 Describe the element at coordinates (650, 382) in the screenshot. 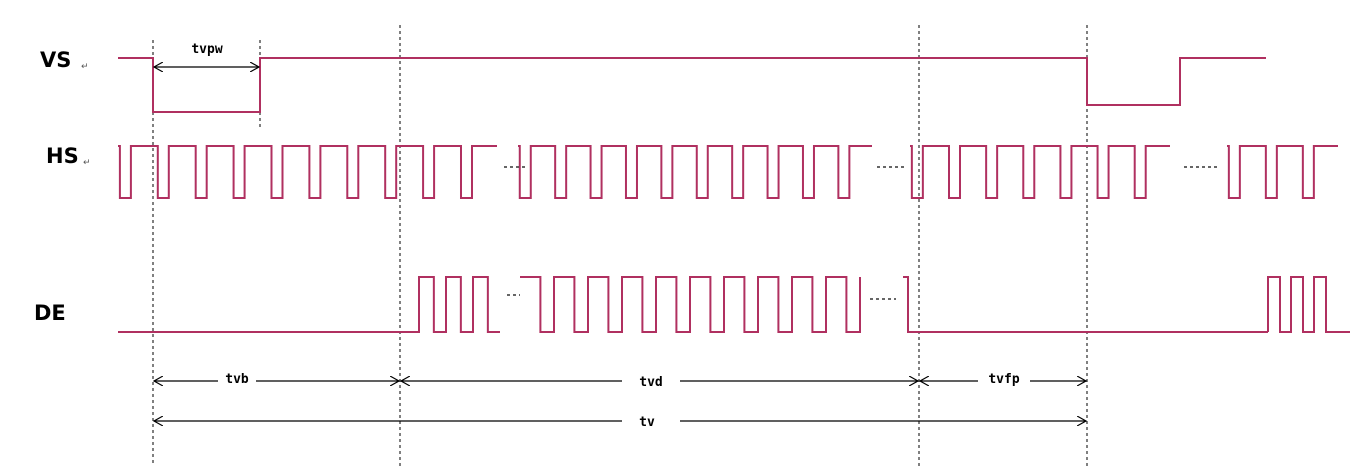

I see `tvd-label: tvd` at that location.